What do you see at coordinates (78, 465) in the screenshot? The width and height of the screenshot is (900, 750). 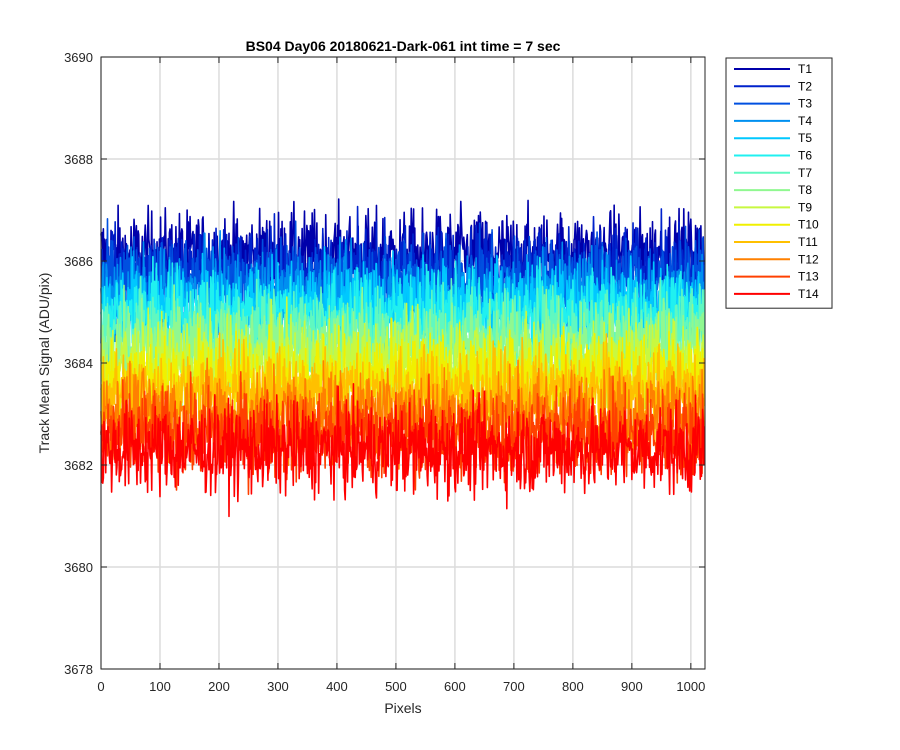 I see `y-tick-label: 3682` at bounding box center [78, 465].